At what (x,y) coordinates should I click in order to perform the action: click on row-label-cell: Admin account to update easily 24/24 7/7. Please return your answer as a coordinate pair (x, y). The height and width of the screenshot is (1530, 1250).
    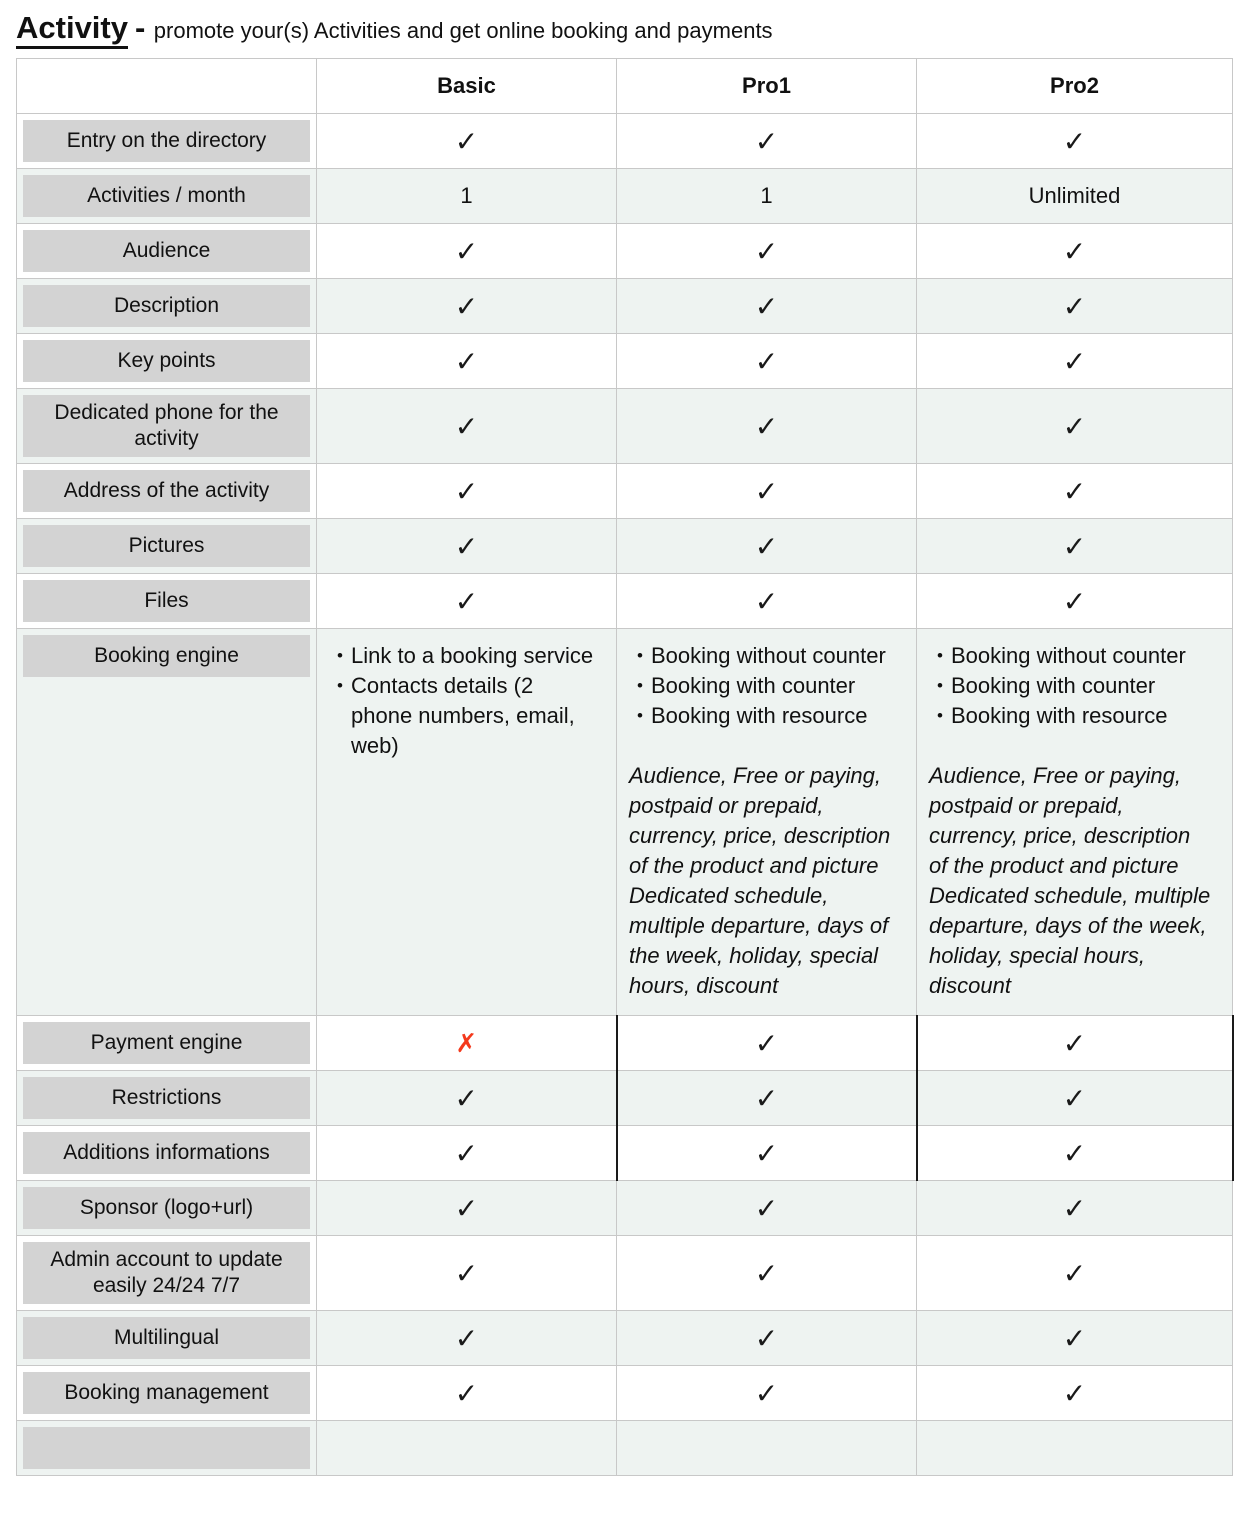
    Looking at the image, I should click on (166, 1273).